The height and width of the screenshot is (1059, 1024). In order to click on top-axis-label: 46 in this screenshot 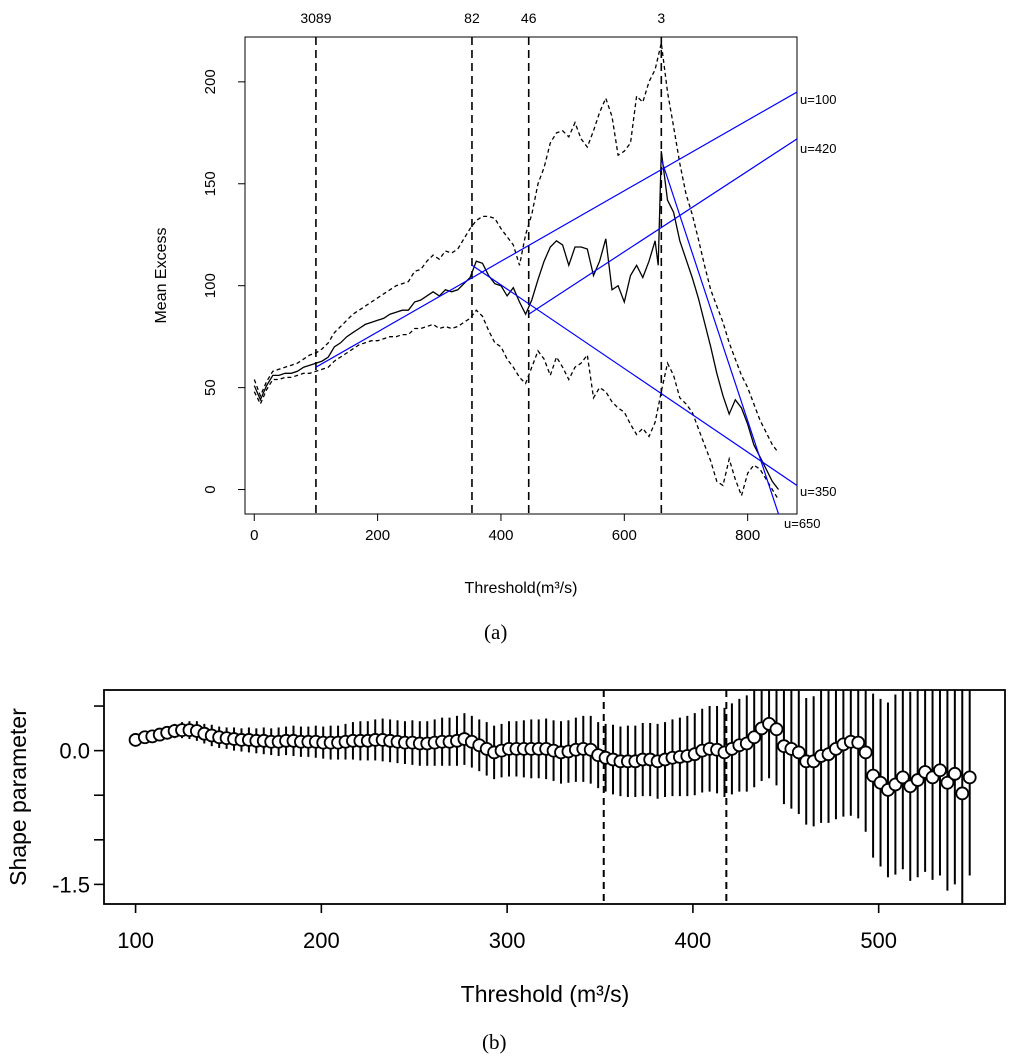, I will do `click(529, 18)`.